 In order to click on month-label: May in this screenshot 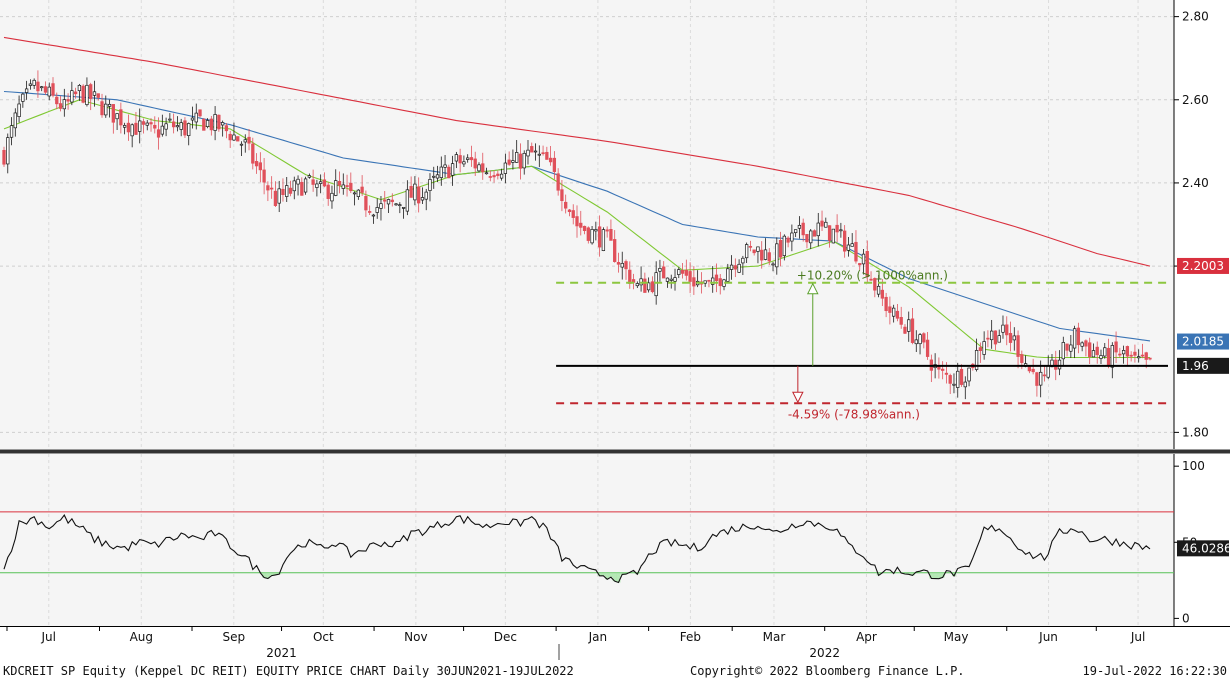, I will do `click(956, 637)`.